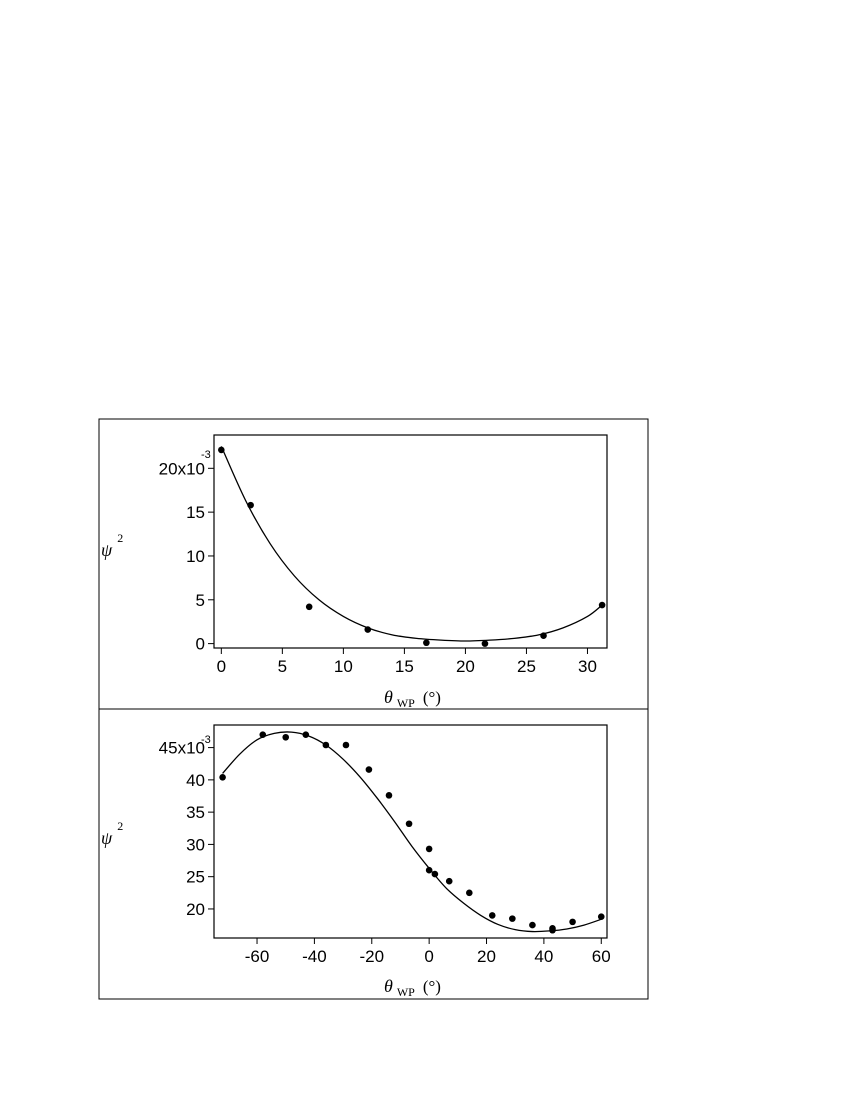 This screenshot has width=850, height=1100. Describe the element at coordinates (182, 468) in the screenshot. I see `y-tick-label: 20x10` at that location.